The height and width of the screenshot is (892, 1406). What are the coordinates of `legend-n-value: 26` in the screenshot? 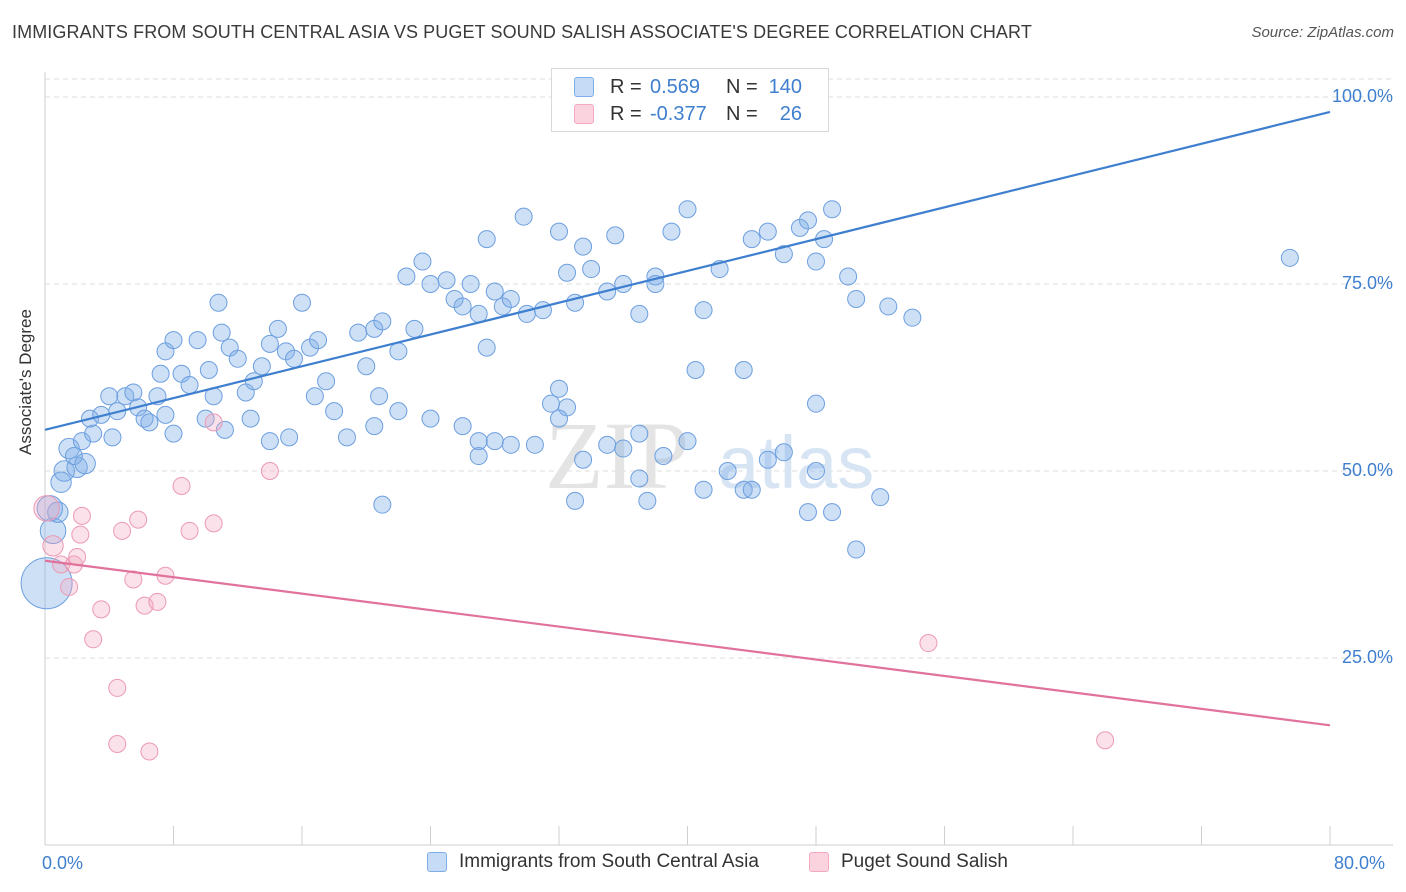 It's located at (790, 113).